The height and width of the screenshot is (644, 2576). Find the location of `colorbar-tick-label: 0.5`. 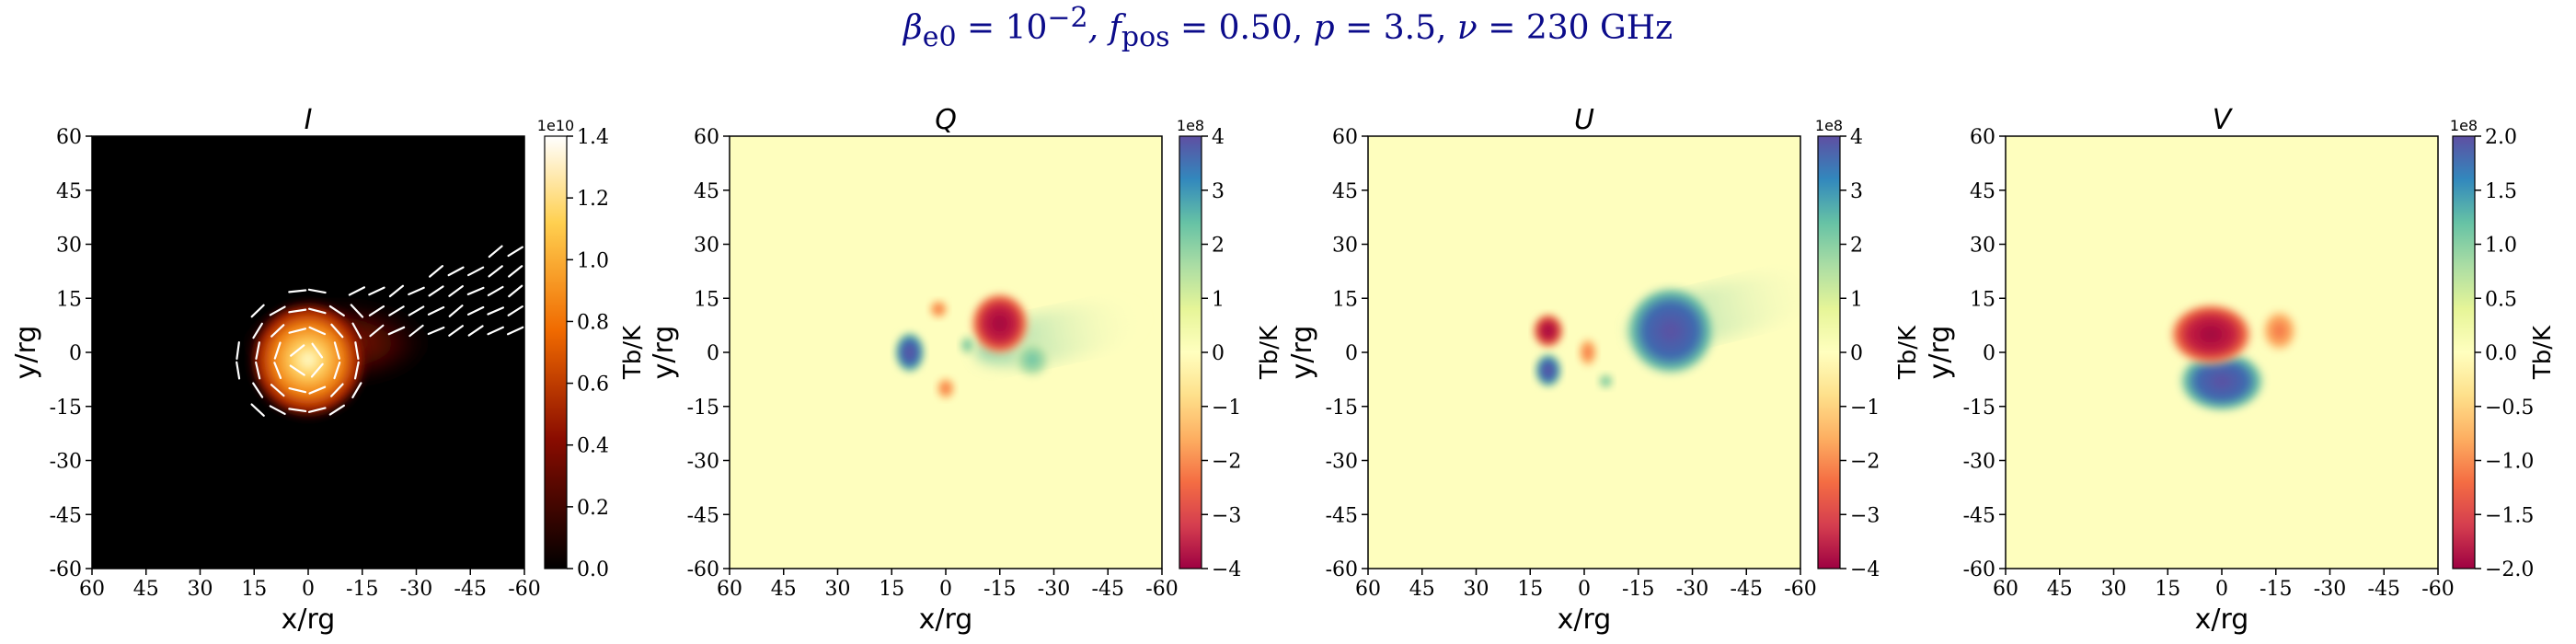

colorbar-tick-label: 0.5 is located at coordinates (2501, 299).